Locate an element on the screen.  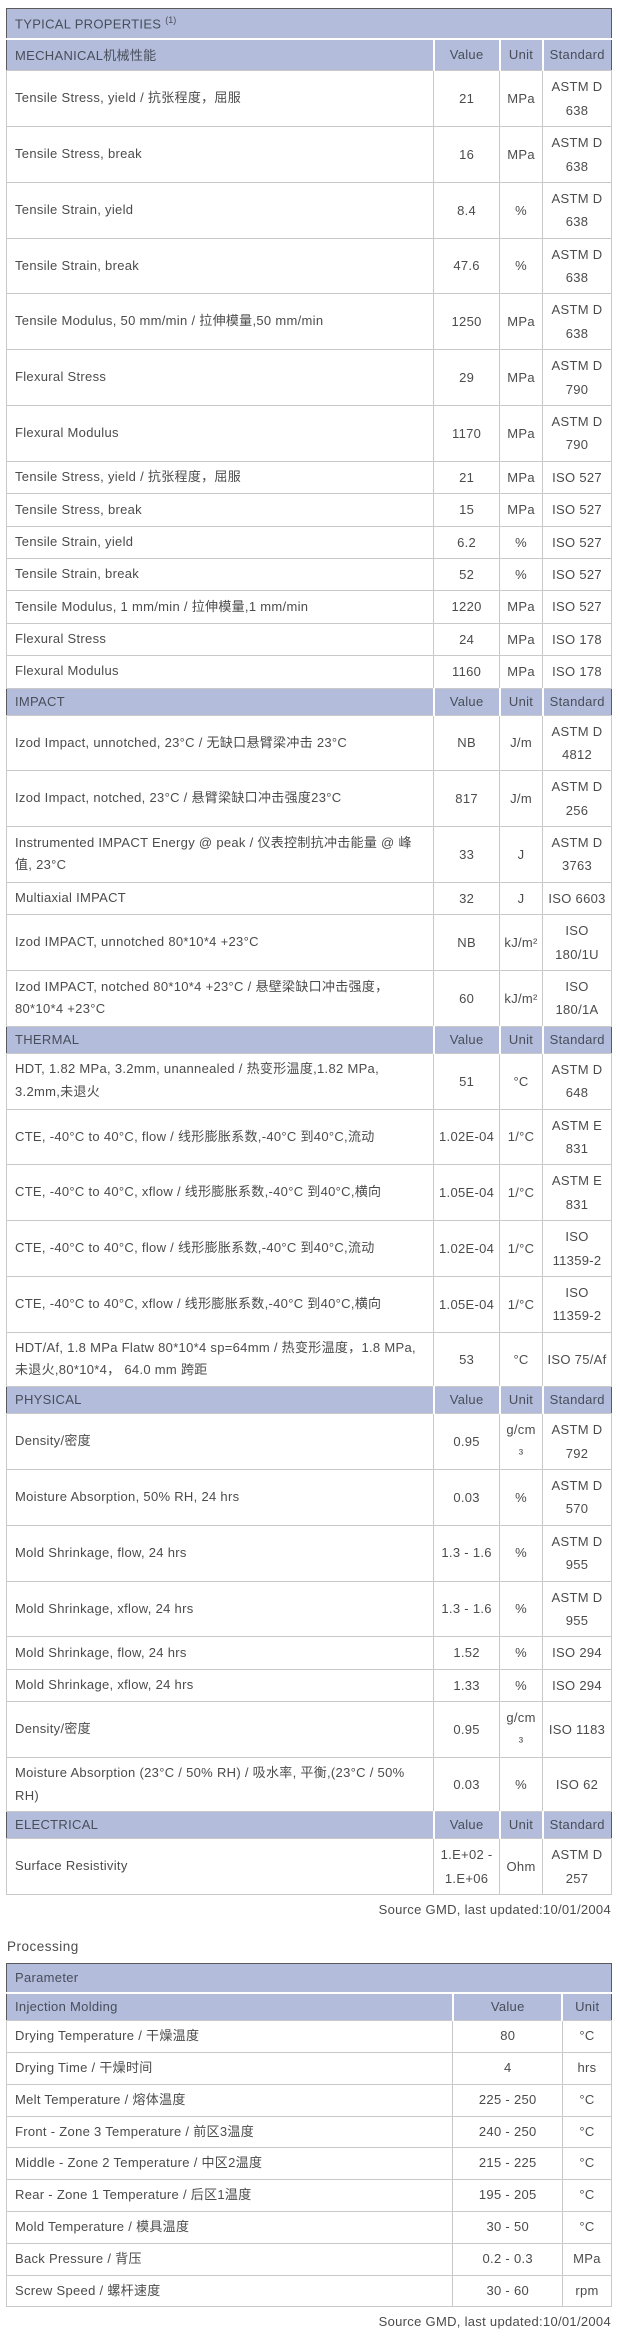
parameter-row: Mold Temperature / 模具温度 30 - 50 °C is located at coordinates (309, 2227).